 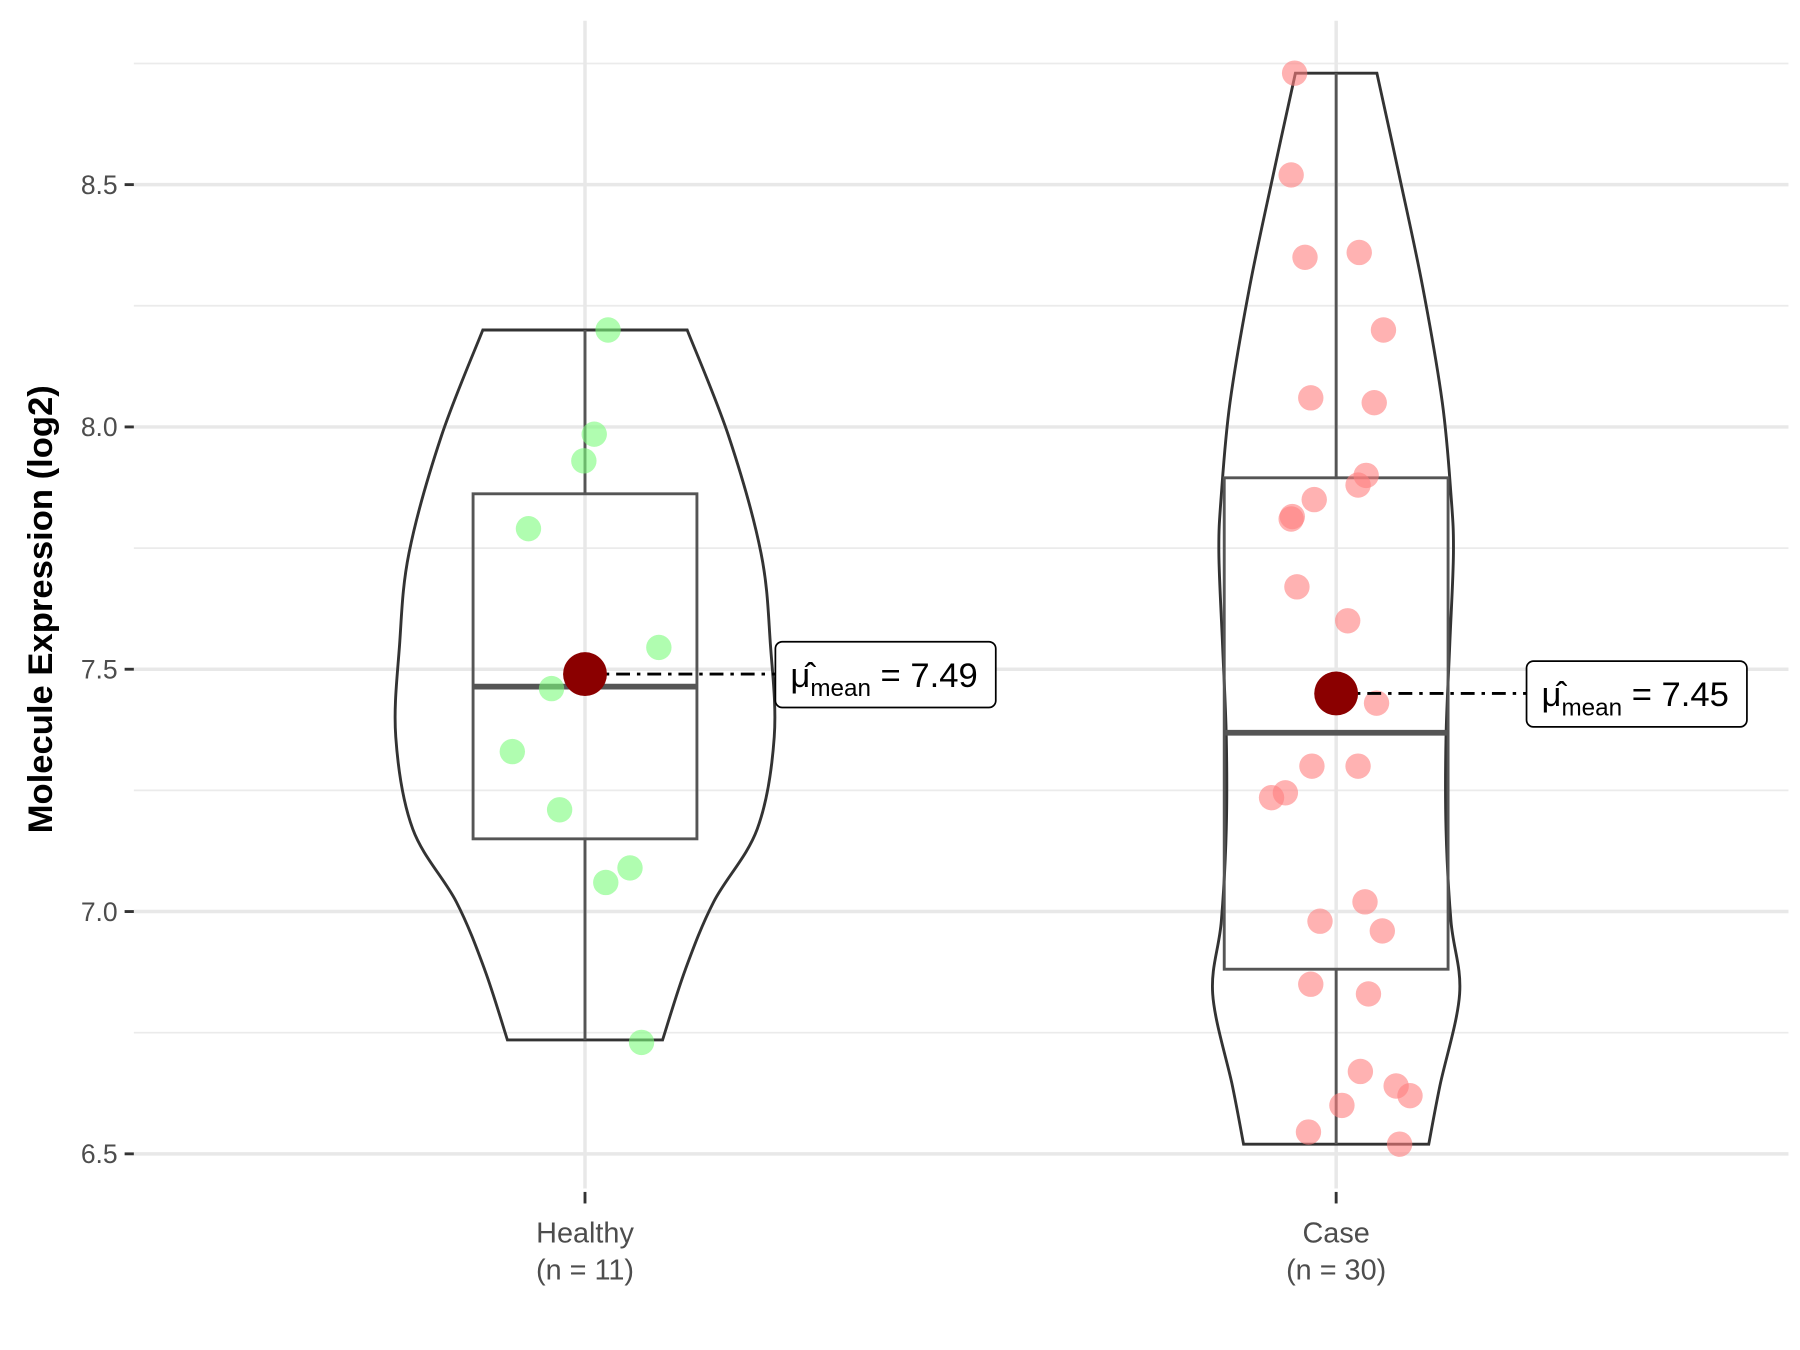 What do you see at coordinates (99, 912) in the screenshot?
I see `y-tick-label: 7.0` at bounding box center [99, 912].